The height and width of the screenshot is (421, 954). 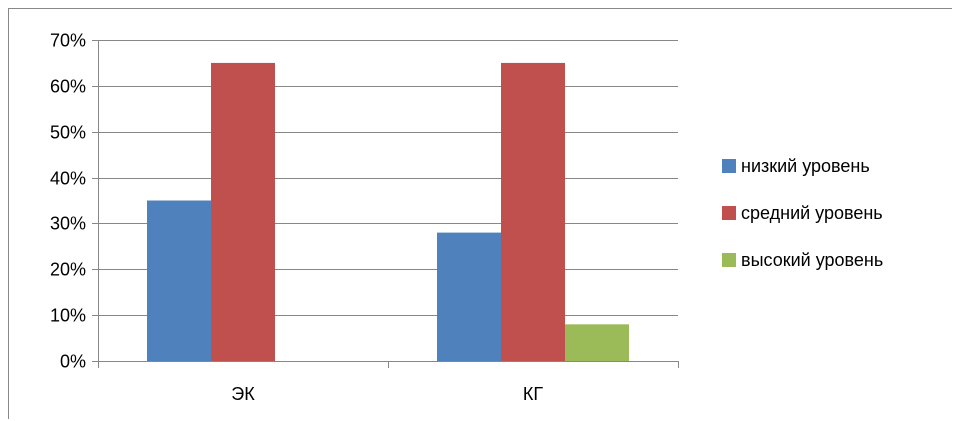 I want to click on y-tick-label: 40%, so click(x=68, y=179).